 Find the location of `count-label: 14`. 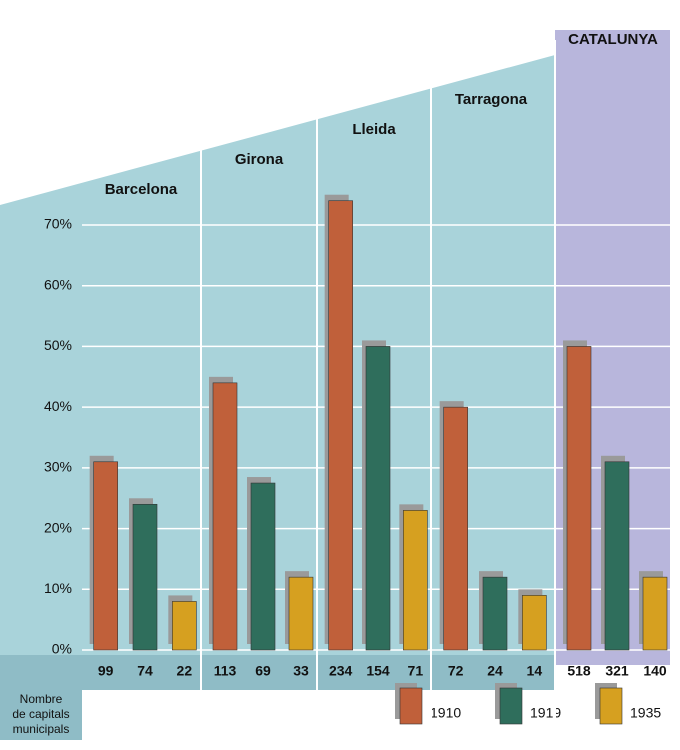

count-label: 14 is located at coordinates (535, 671).